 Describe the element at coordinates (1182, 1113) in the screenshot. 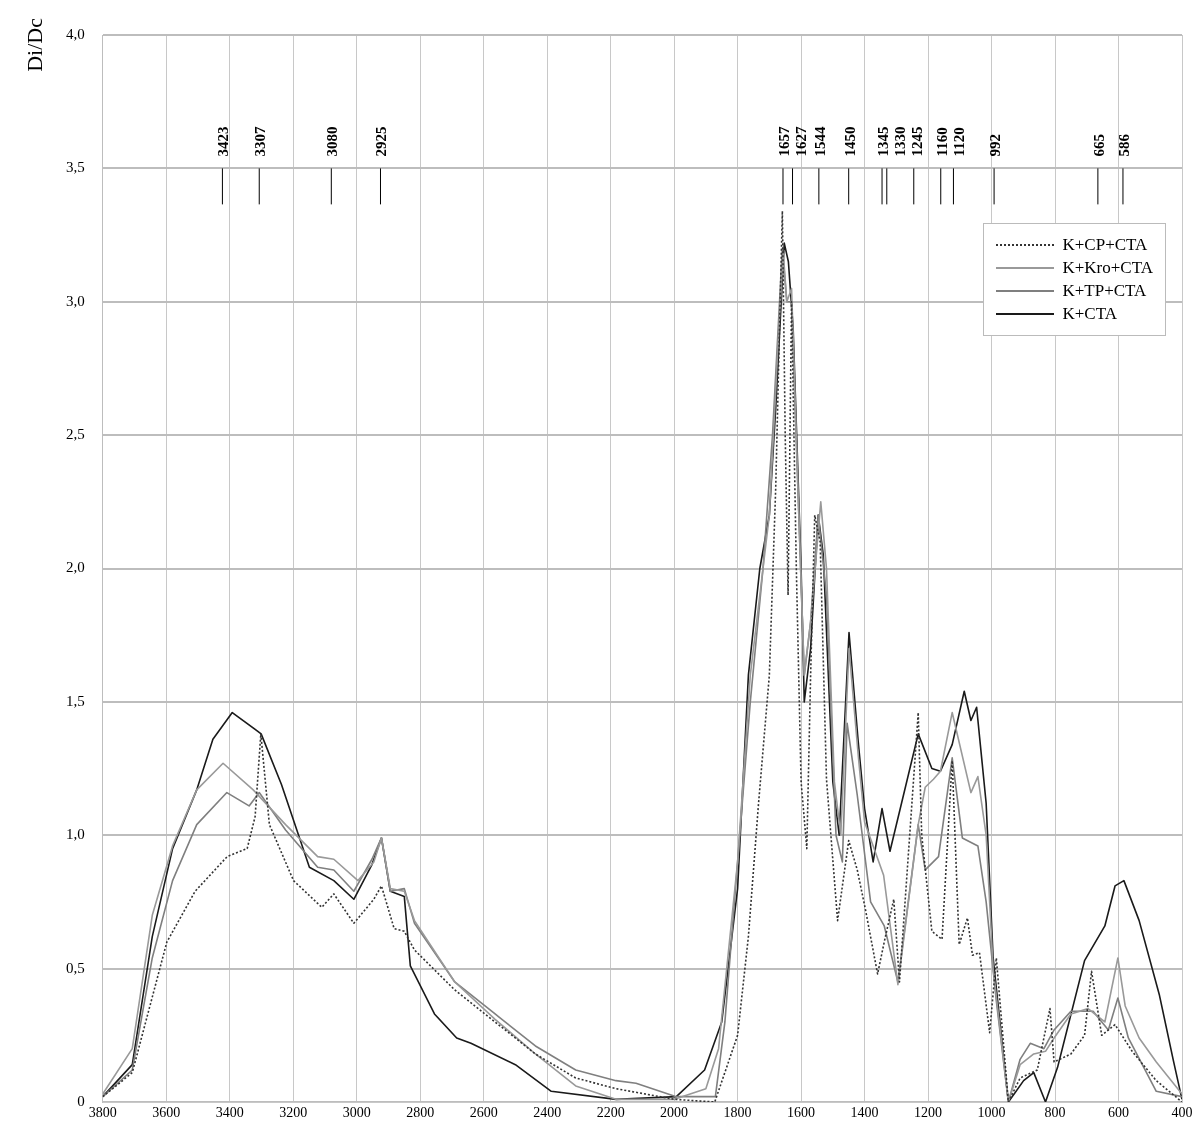

I see `x-tick-label: 400` at that location.